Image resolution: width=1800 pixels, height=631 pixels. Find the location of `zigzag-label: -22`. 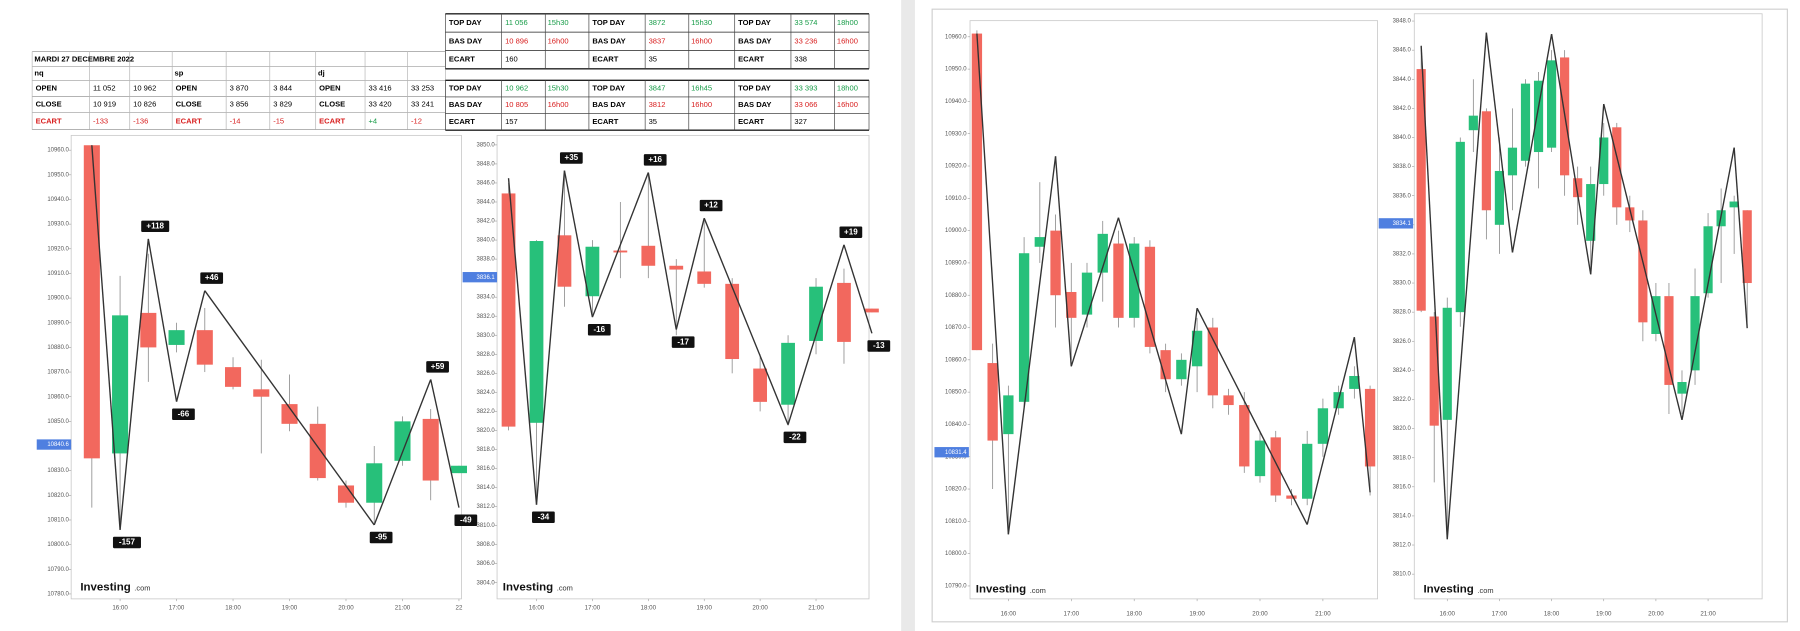

zigzag-label: -22 is located at coordinates (795, 436).